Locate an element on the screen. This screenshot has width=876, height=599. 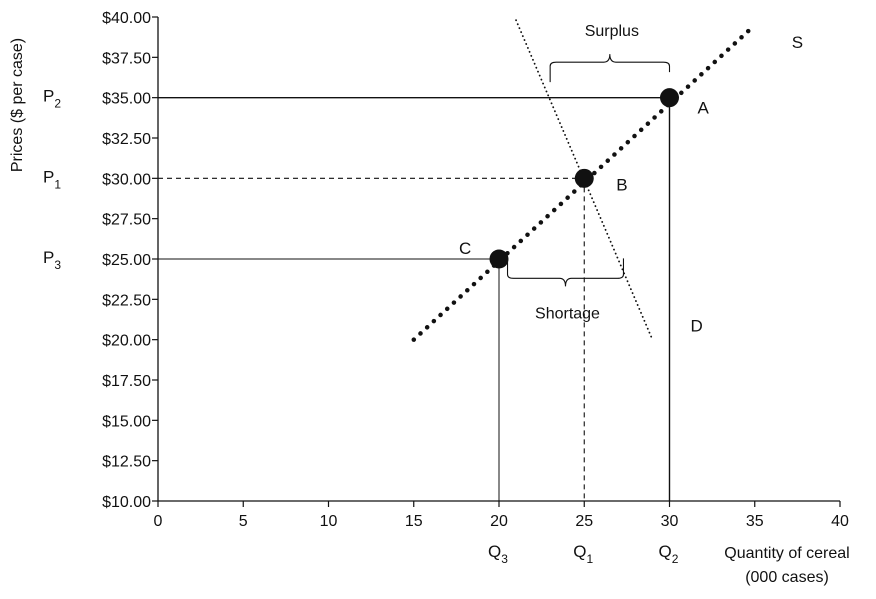
point-label-c: C is located at coordinates (465, 248).